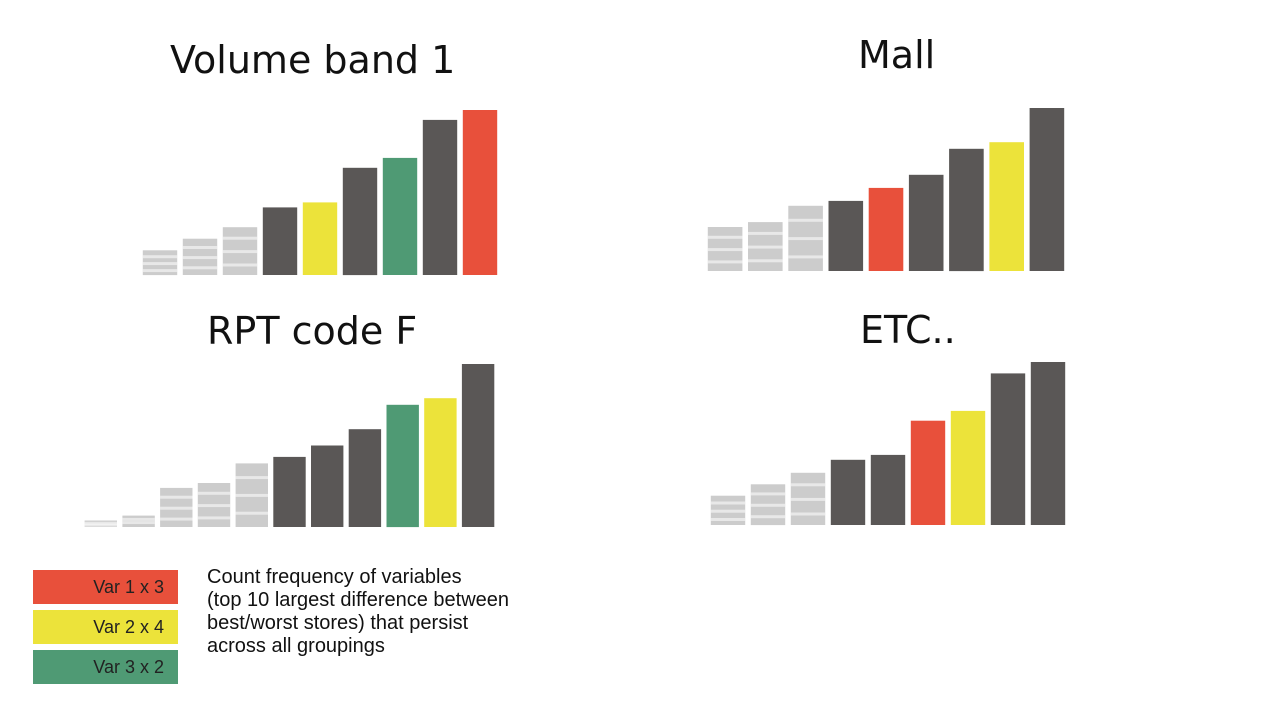 Image resolution: width=1280 pixels, height=720 pixels. What do you see at coordinates (289, 446) in the screenshot?
I see `chart-rpt-code` at bounding box center [289, 446].